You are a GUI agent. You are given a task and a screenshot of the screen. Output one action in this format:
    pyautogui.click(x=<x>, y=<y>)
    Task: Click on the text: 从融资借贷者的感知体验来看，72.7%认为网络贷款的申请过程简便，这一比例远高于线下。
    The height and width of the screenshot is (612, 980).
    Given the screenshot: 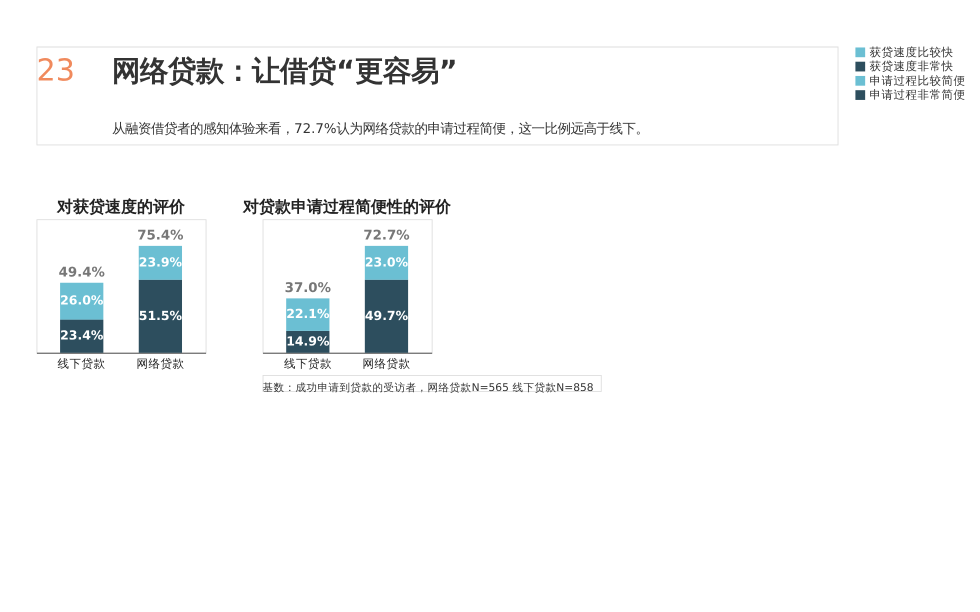 What is the action you would take?
    pyautogui.click(x=380, y=128)
    